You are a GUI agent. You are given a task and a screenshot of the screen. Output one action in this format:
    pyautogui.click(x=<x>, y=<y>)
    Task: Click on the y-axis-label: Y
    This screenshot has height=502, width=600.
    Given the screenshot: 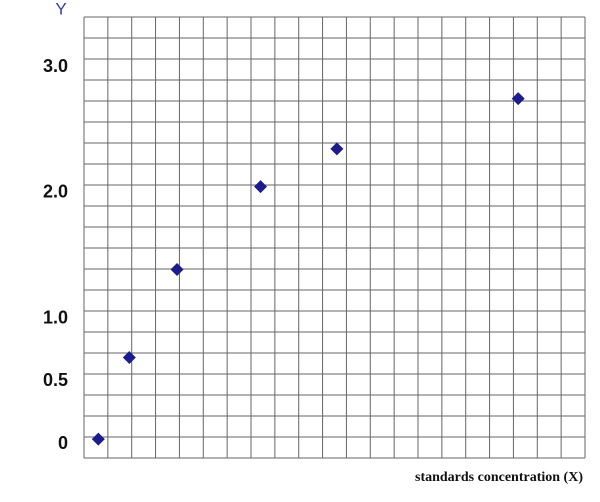 What is the action you would take?
    pyautogui.click(x=60, y=9)
    